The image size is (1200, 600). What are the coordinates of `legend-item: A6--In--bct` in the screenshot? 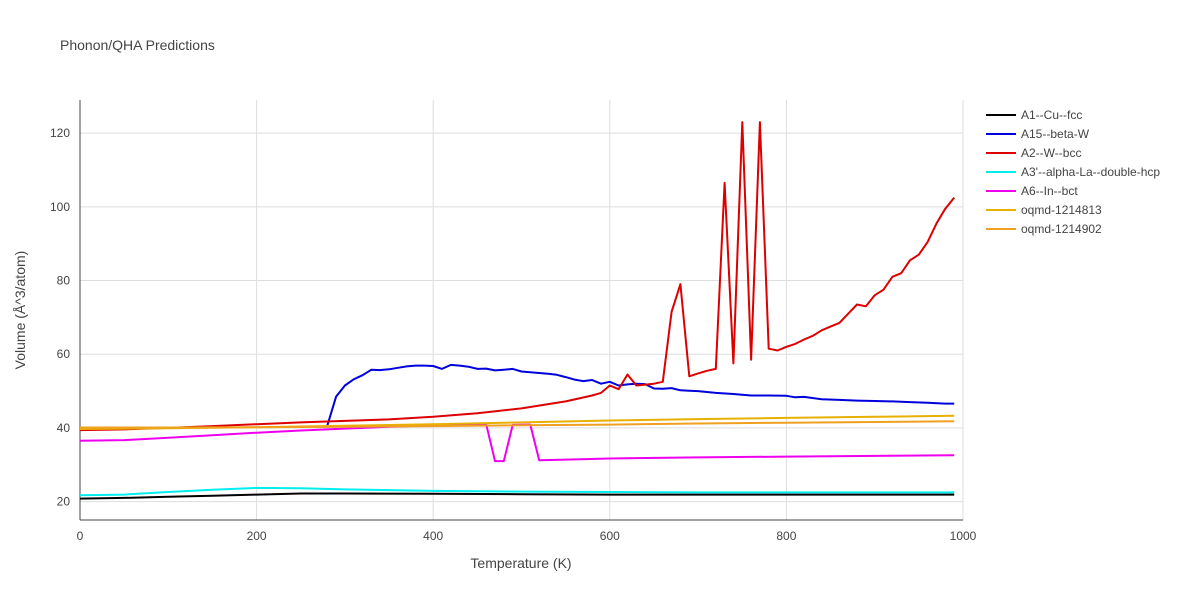 It's located at (1049, 191).